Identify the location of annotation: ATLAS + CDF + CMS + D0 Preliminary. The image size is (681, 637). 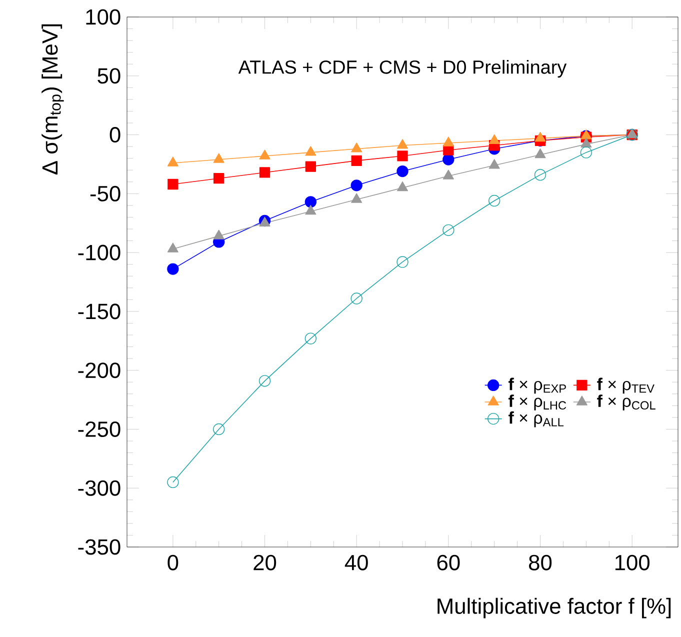
(402, 69).